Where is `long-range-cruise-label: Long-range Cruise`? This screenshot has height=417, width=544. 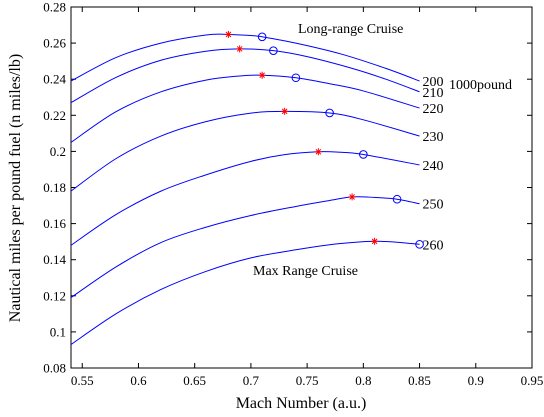
long-range-cruise-label: Long-range Cruise is located at coordinates (350, 29).